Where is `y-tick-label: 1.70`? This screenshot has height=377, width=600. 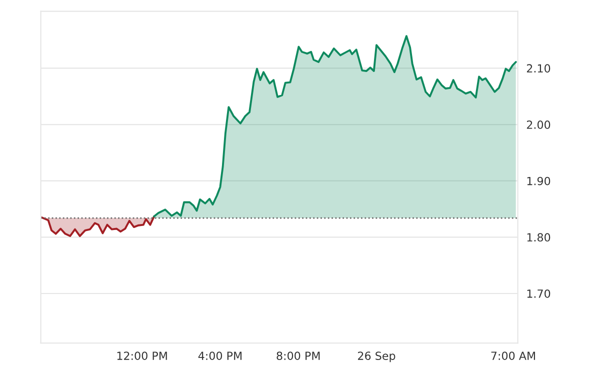 y-tick-label: 1.70 is located at coordinates (538, 293).